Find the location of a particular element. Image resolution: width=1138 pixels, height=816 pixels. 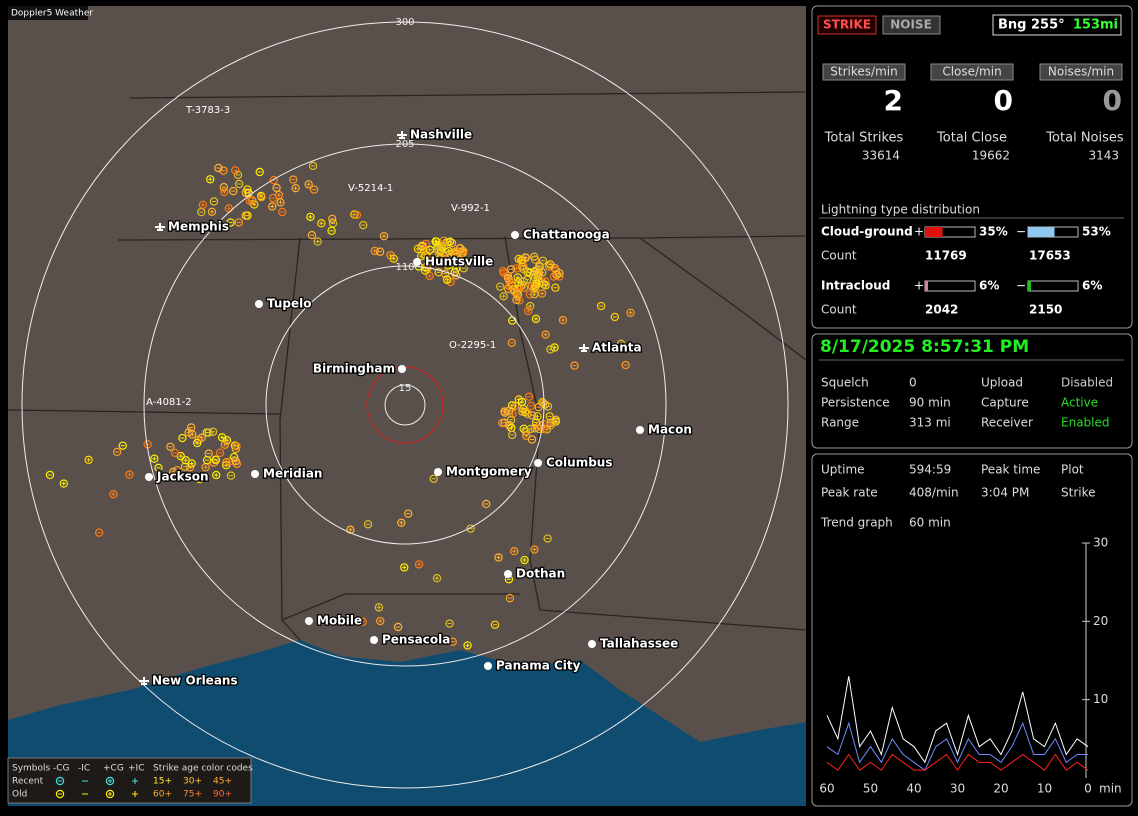

strike-button-label: STRIKE is located at coordinates (847, 25).